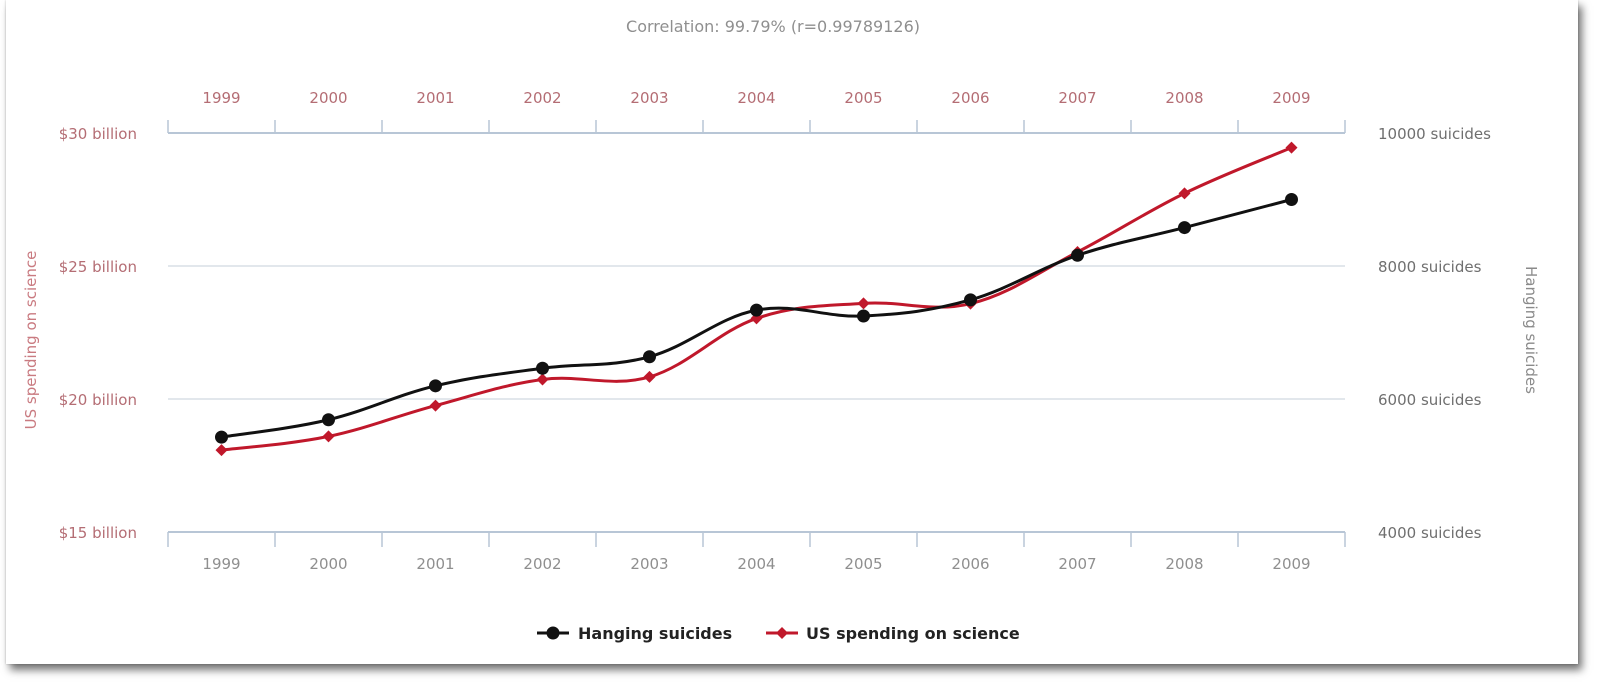  Describe the element at coordinates (542, 564) in the screenshot. I see `x-tick-label-bottom: 2002` at that location.